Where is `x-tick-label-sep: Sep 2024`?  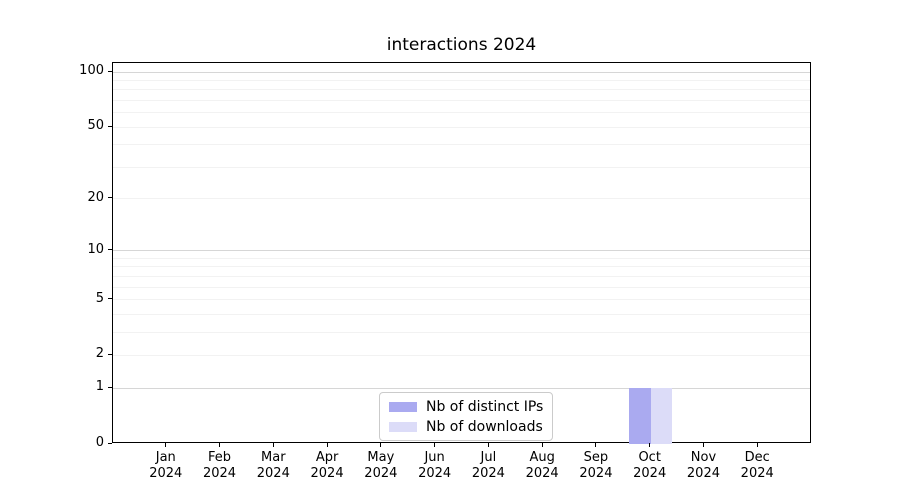
x-tick-label-sep: Sep 2024 is located at coordinates (596, 466).